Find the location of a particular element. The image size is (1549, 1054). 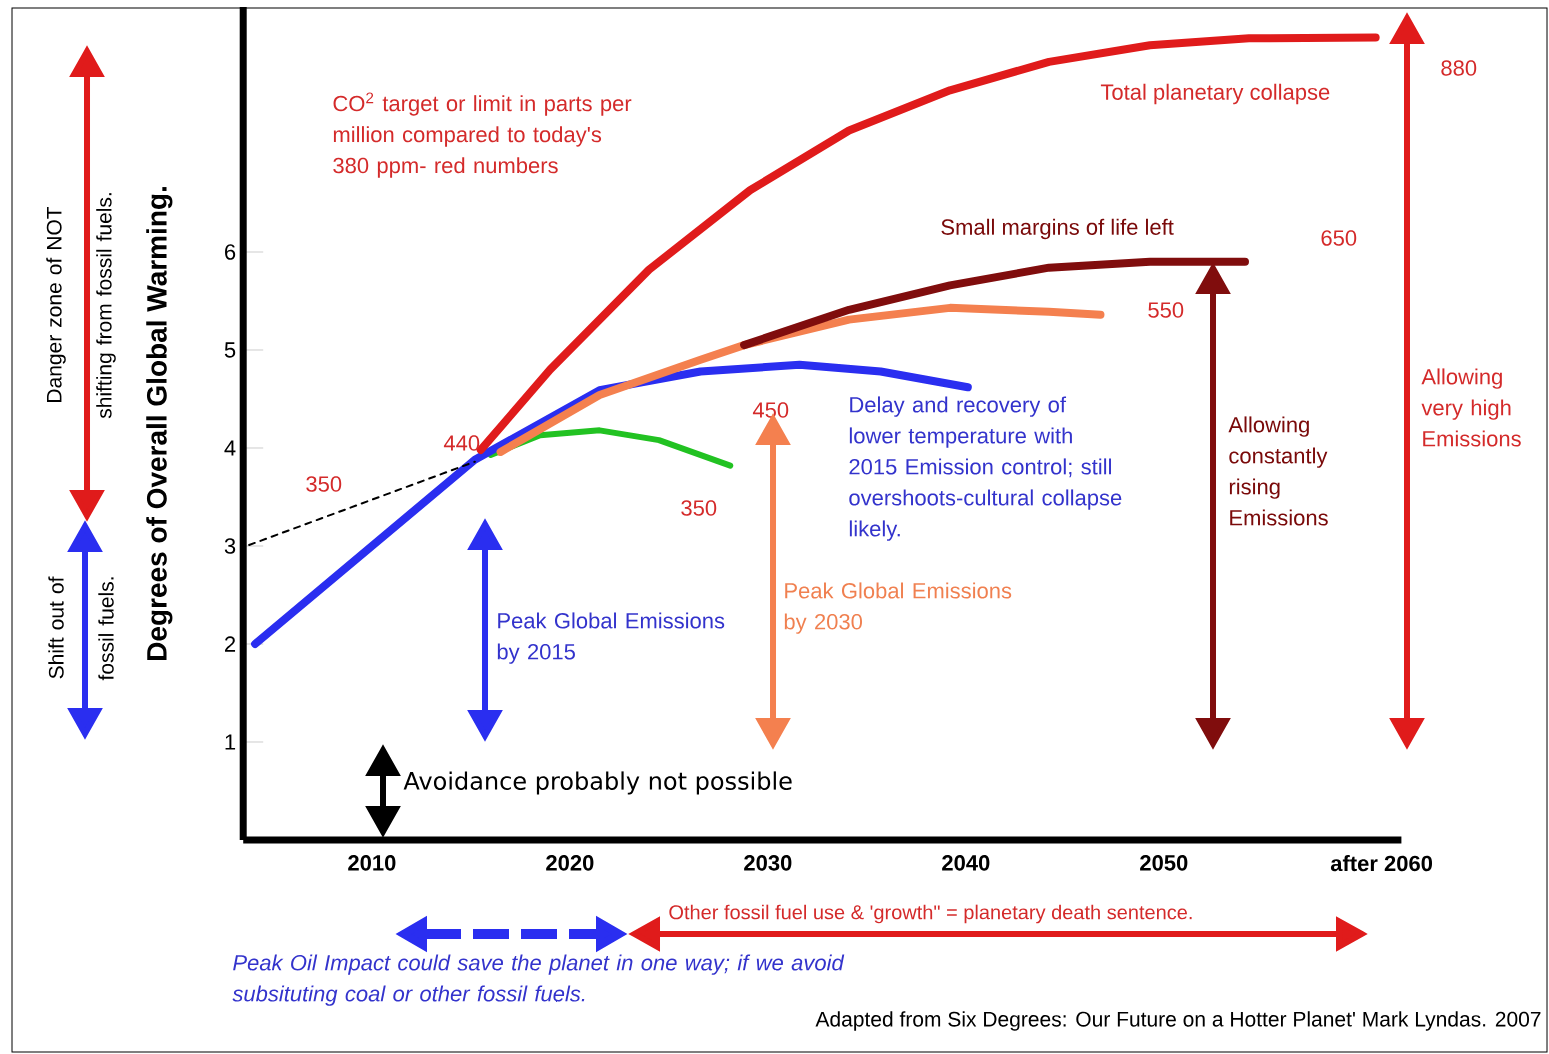

annotation: 650 is located at coordinates (1339, 238).